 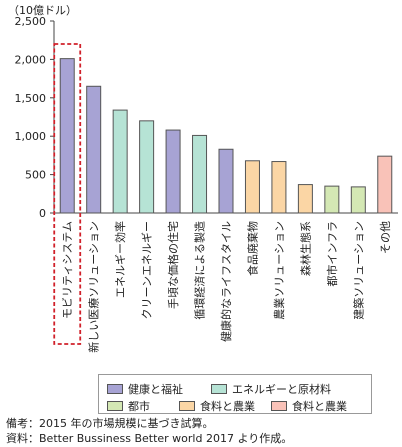 I want to click on y-axis-unit-label: （10億ドル）, so click(x=42, y=10).